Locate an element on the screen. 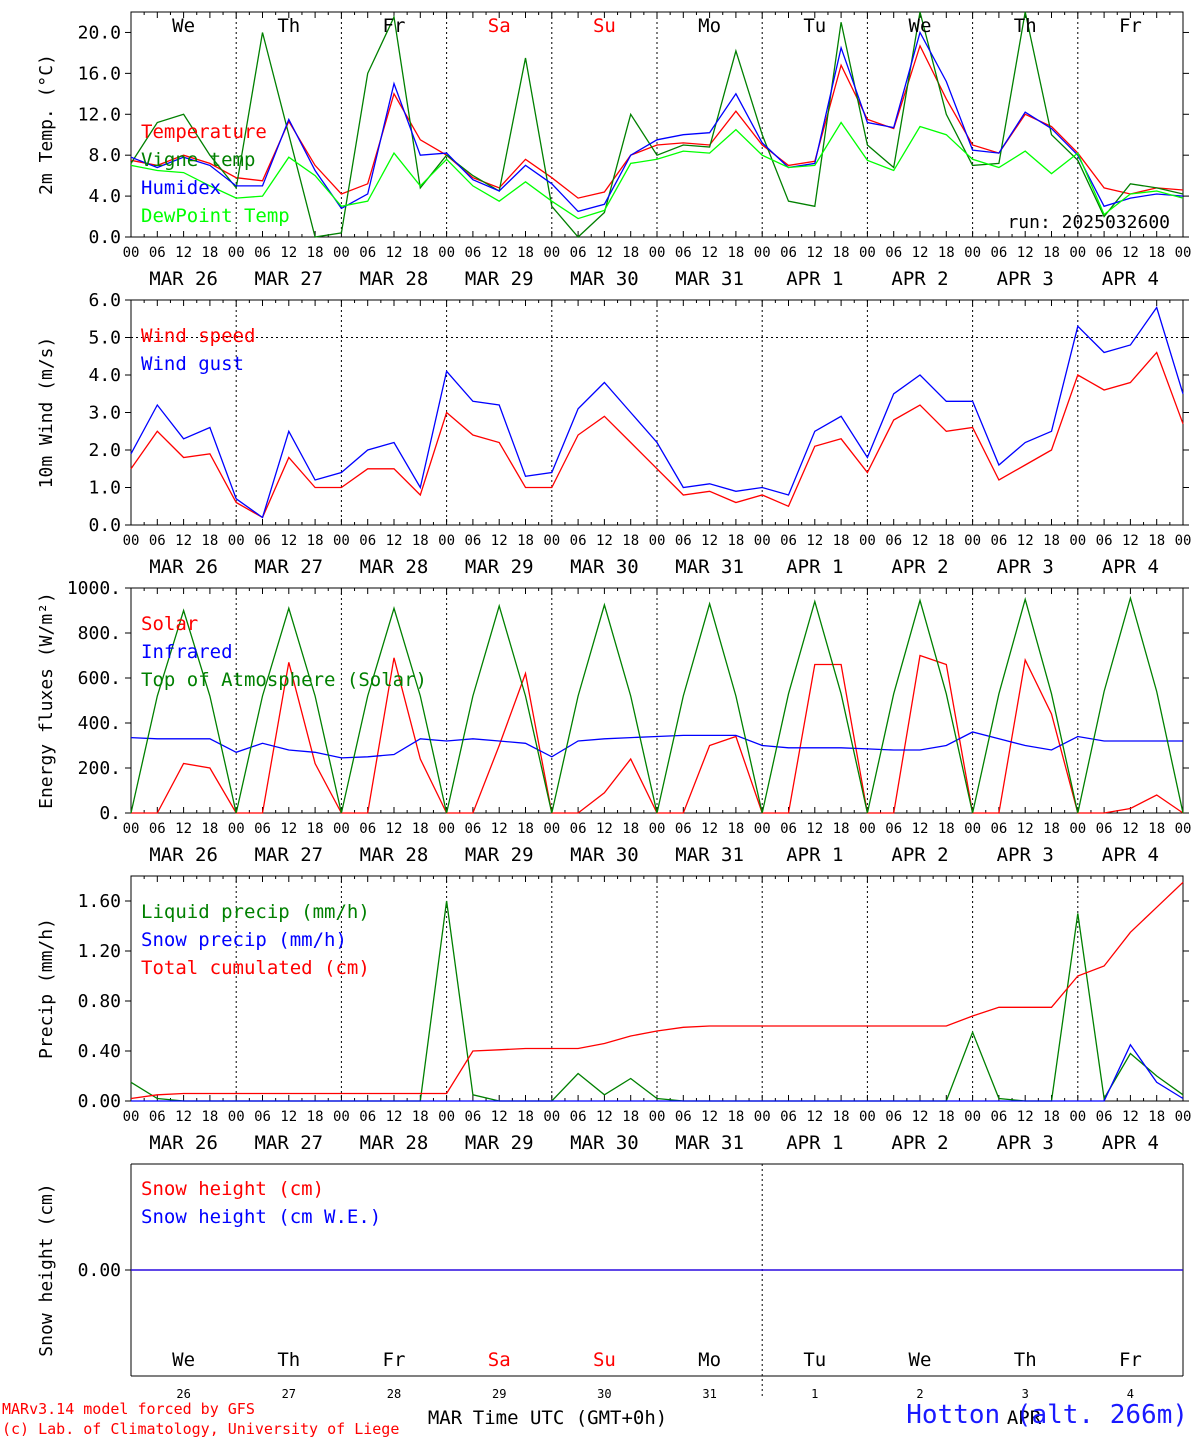 Image resolution: width=1194 pixels, height=1440 pixels. y-tick-label: 0.0 is located at coordinates (104, 525).